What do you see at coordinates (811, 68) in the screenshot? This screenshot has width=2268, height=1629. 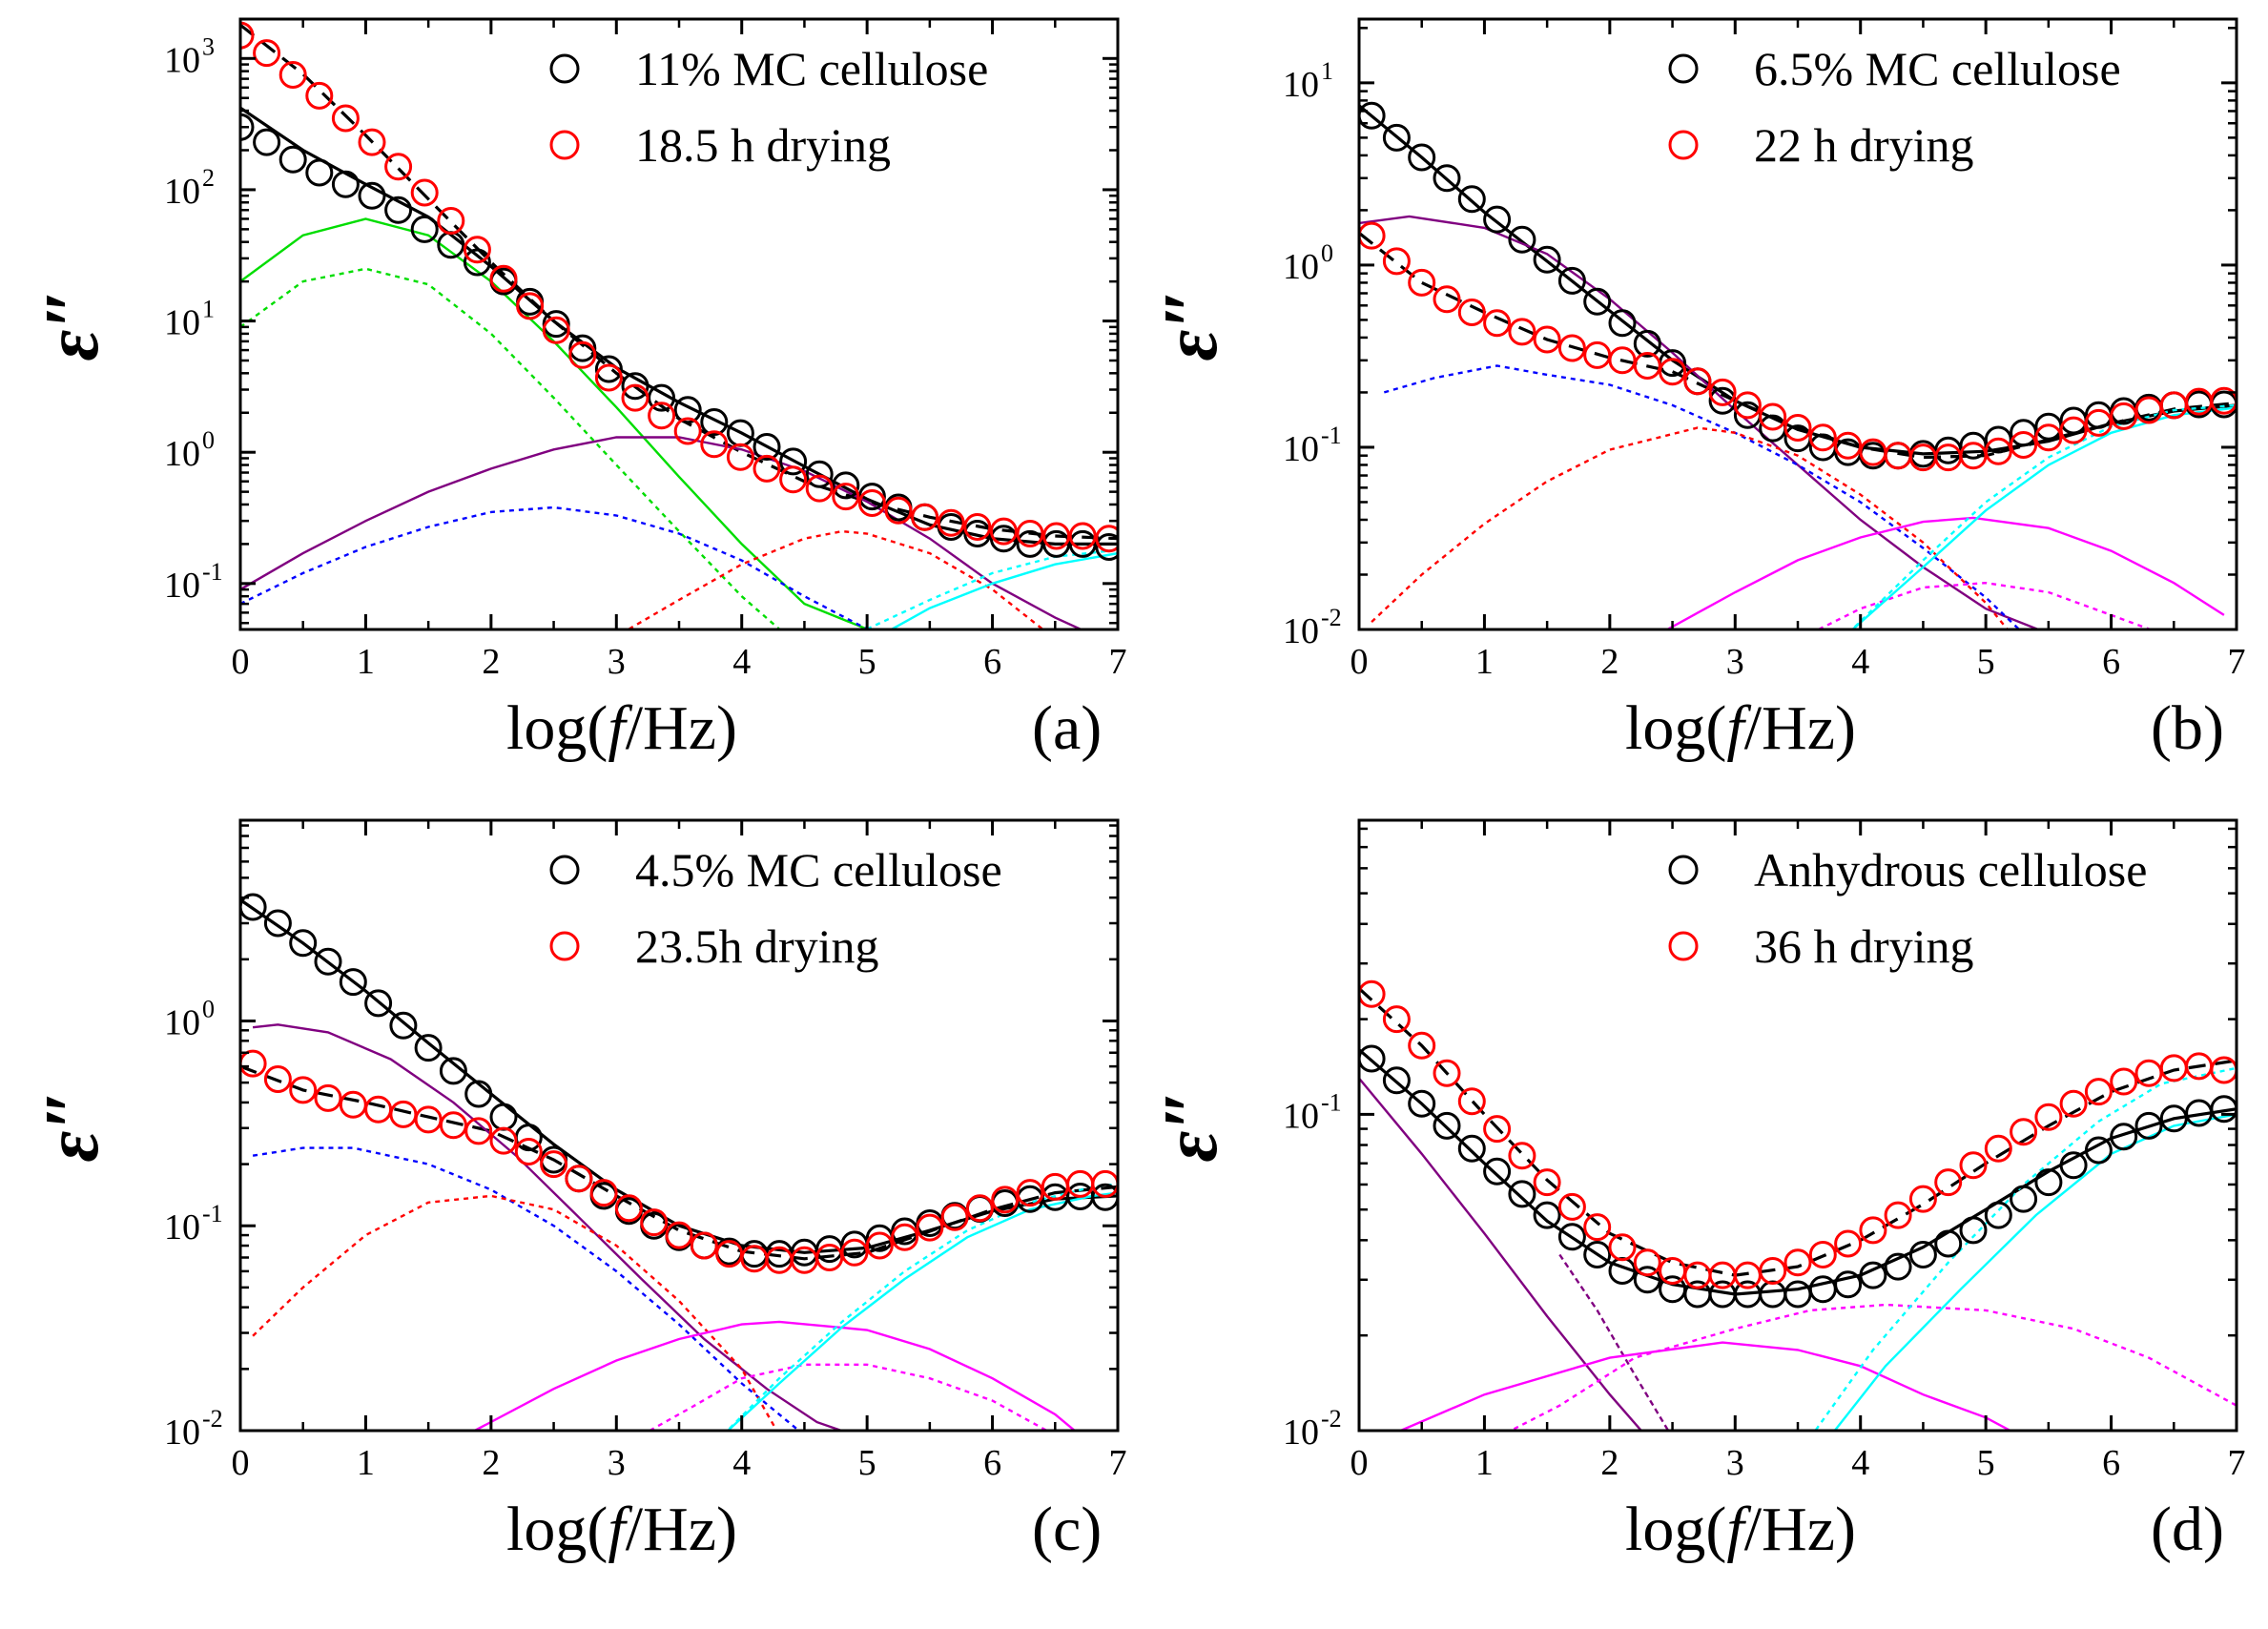 I see `legend-label: 11% MC cellulose` at bounding box center [811, 68].